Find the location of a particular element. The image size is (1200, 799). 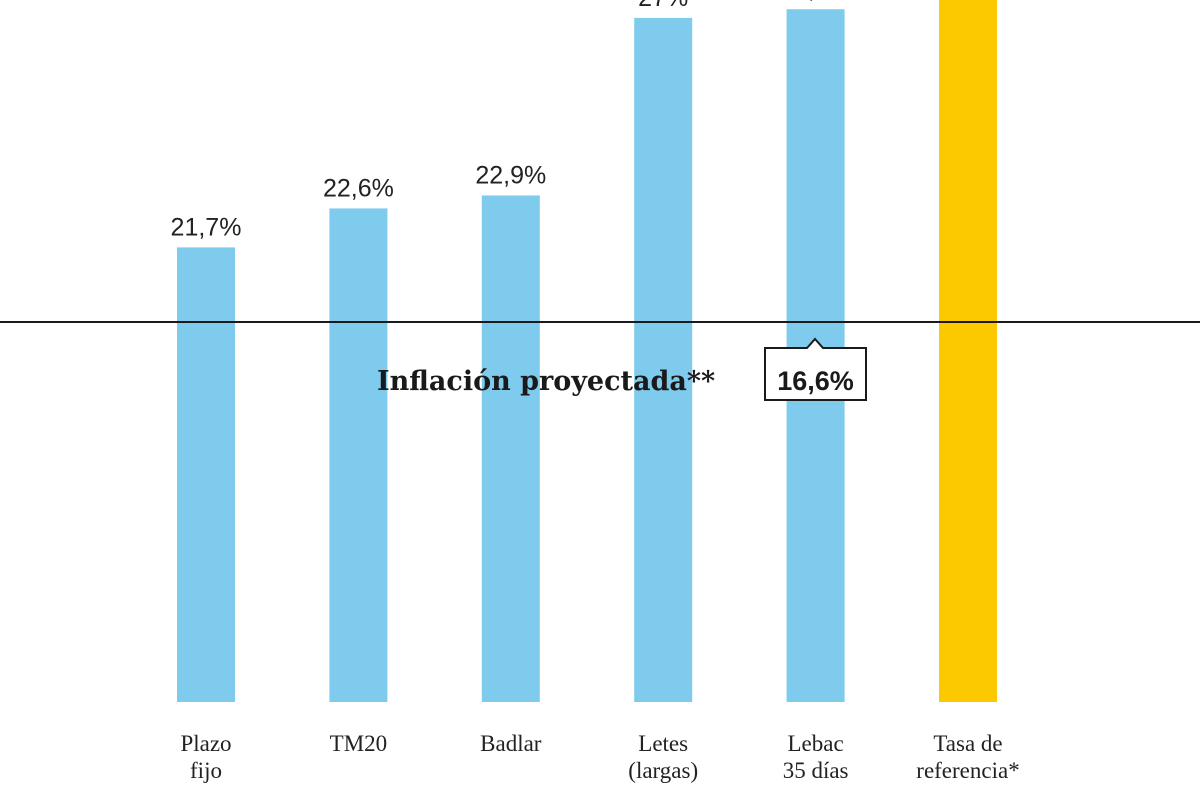

category-label-0: Plazo fijo is located at coordinates (205, 757).